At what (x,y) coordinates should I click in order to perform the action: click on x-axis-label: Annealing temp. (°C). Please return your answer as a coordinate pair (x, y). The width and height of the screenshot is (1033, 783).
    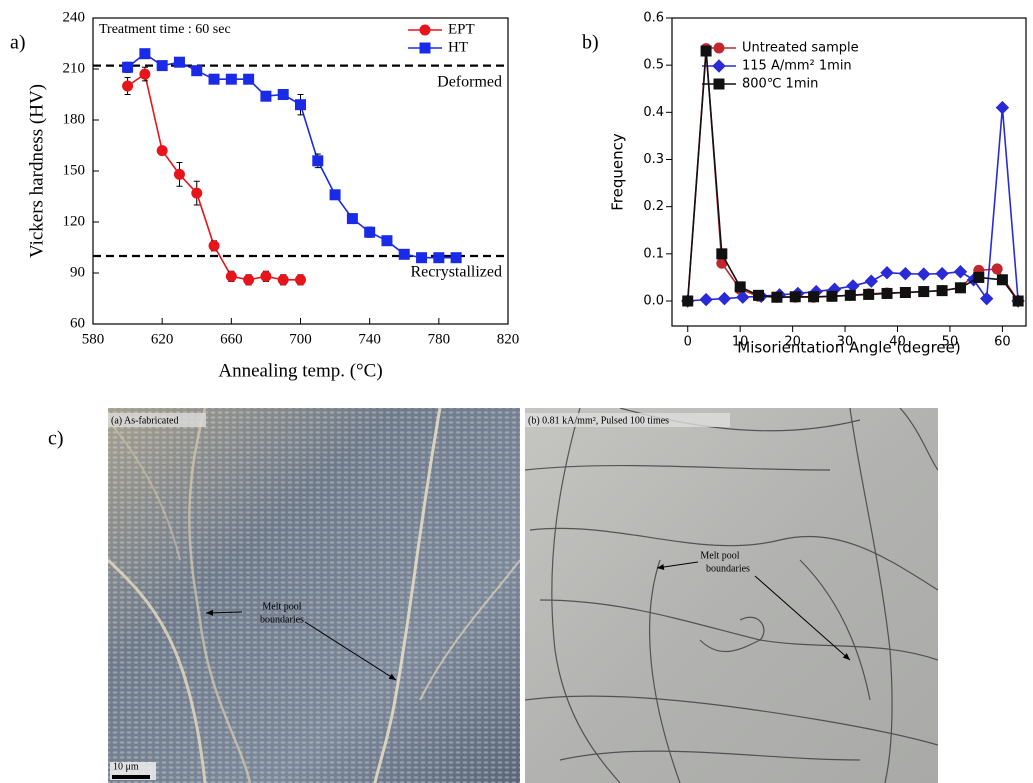
    Looking at the image, I should click on (300, 370).